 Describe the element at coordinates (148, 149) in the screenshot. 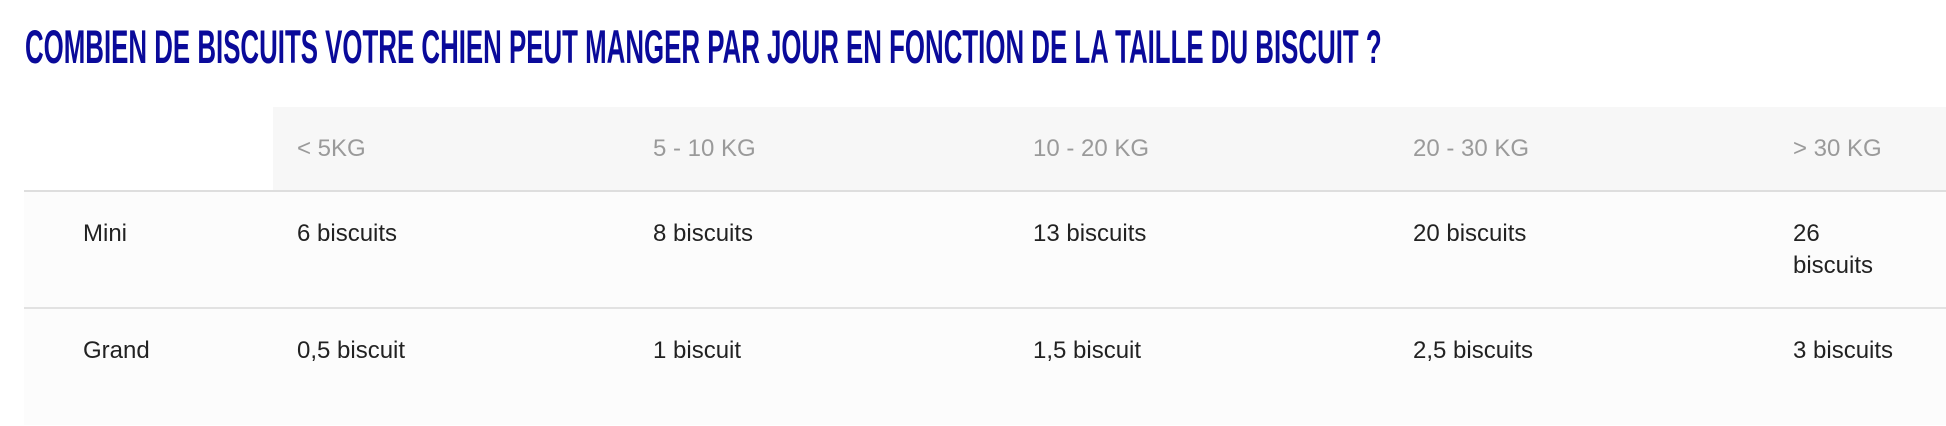

I see `header-empty` at that location.